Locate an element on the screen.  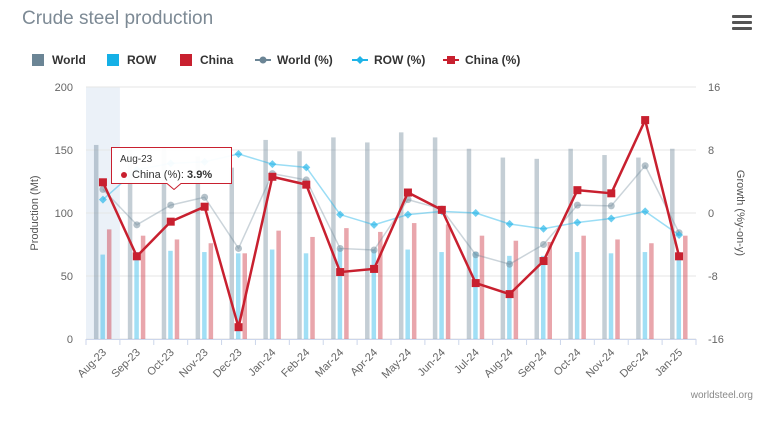
x-tick-label: Jun-24 is located at coordinates (432, 363).